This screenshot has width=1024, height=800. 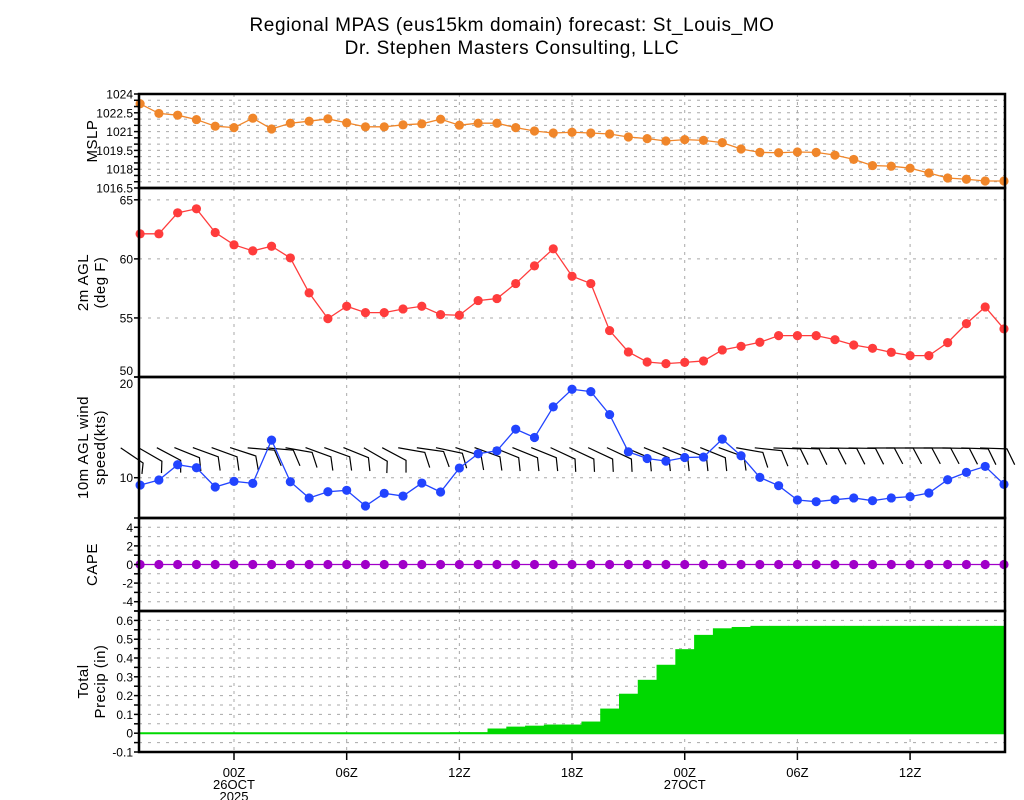 I want to click on temp-axis-label: 2m AGL, so click(x=83, y=282).